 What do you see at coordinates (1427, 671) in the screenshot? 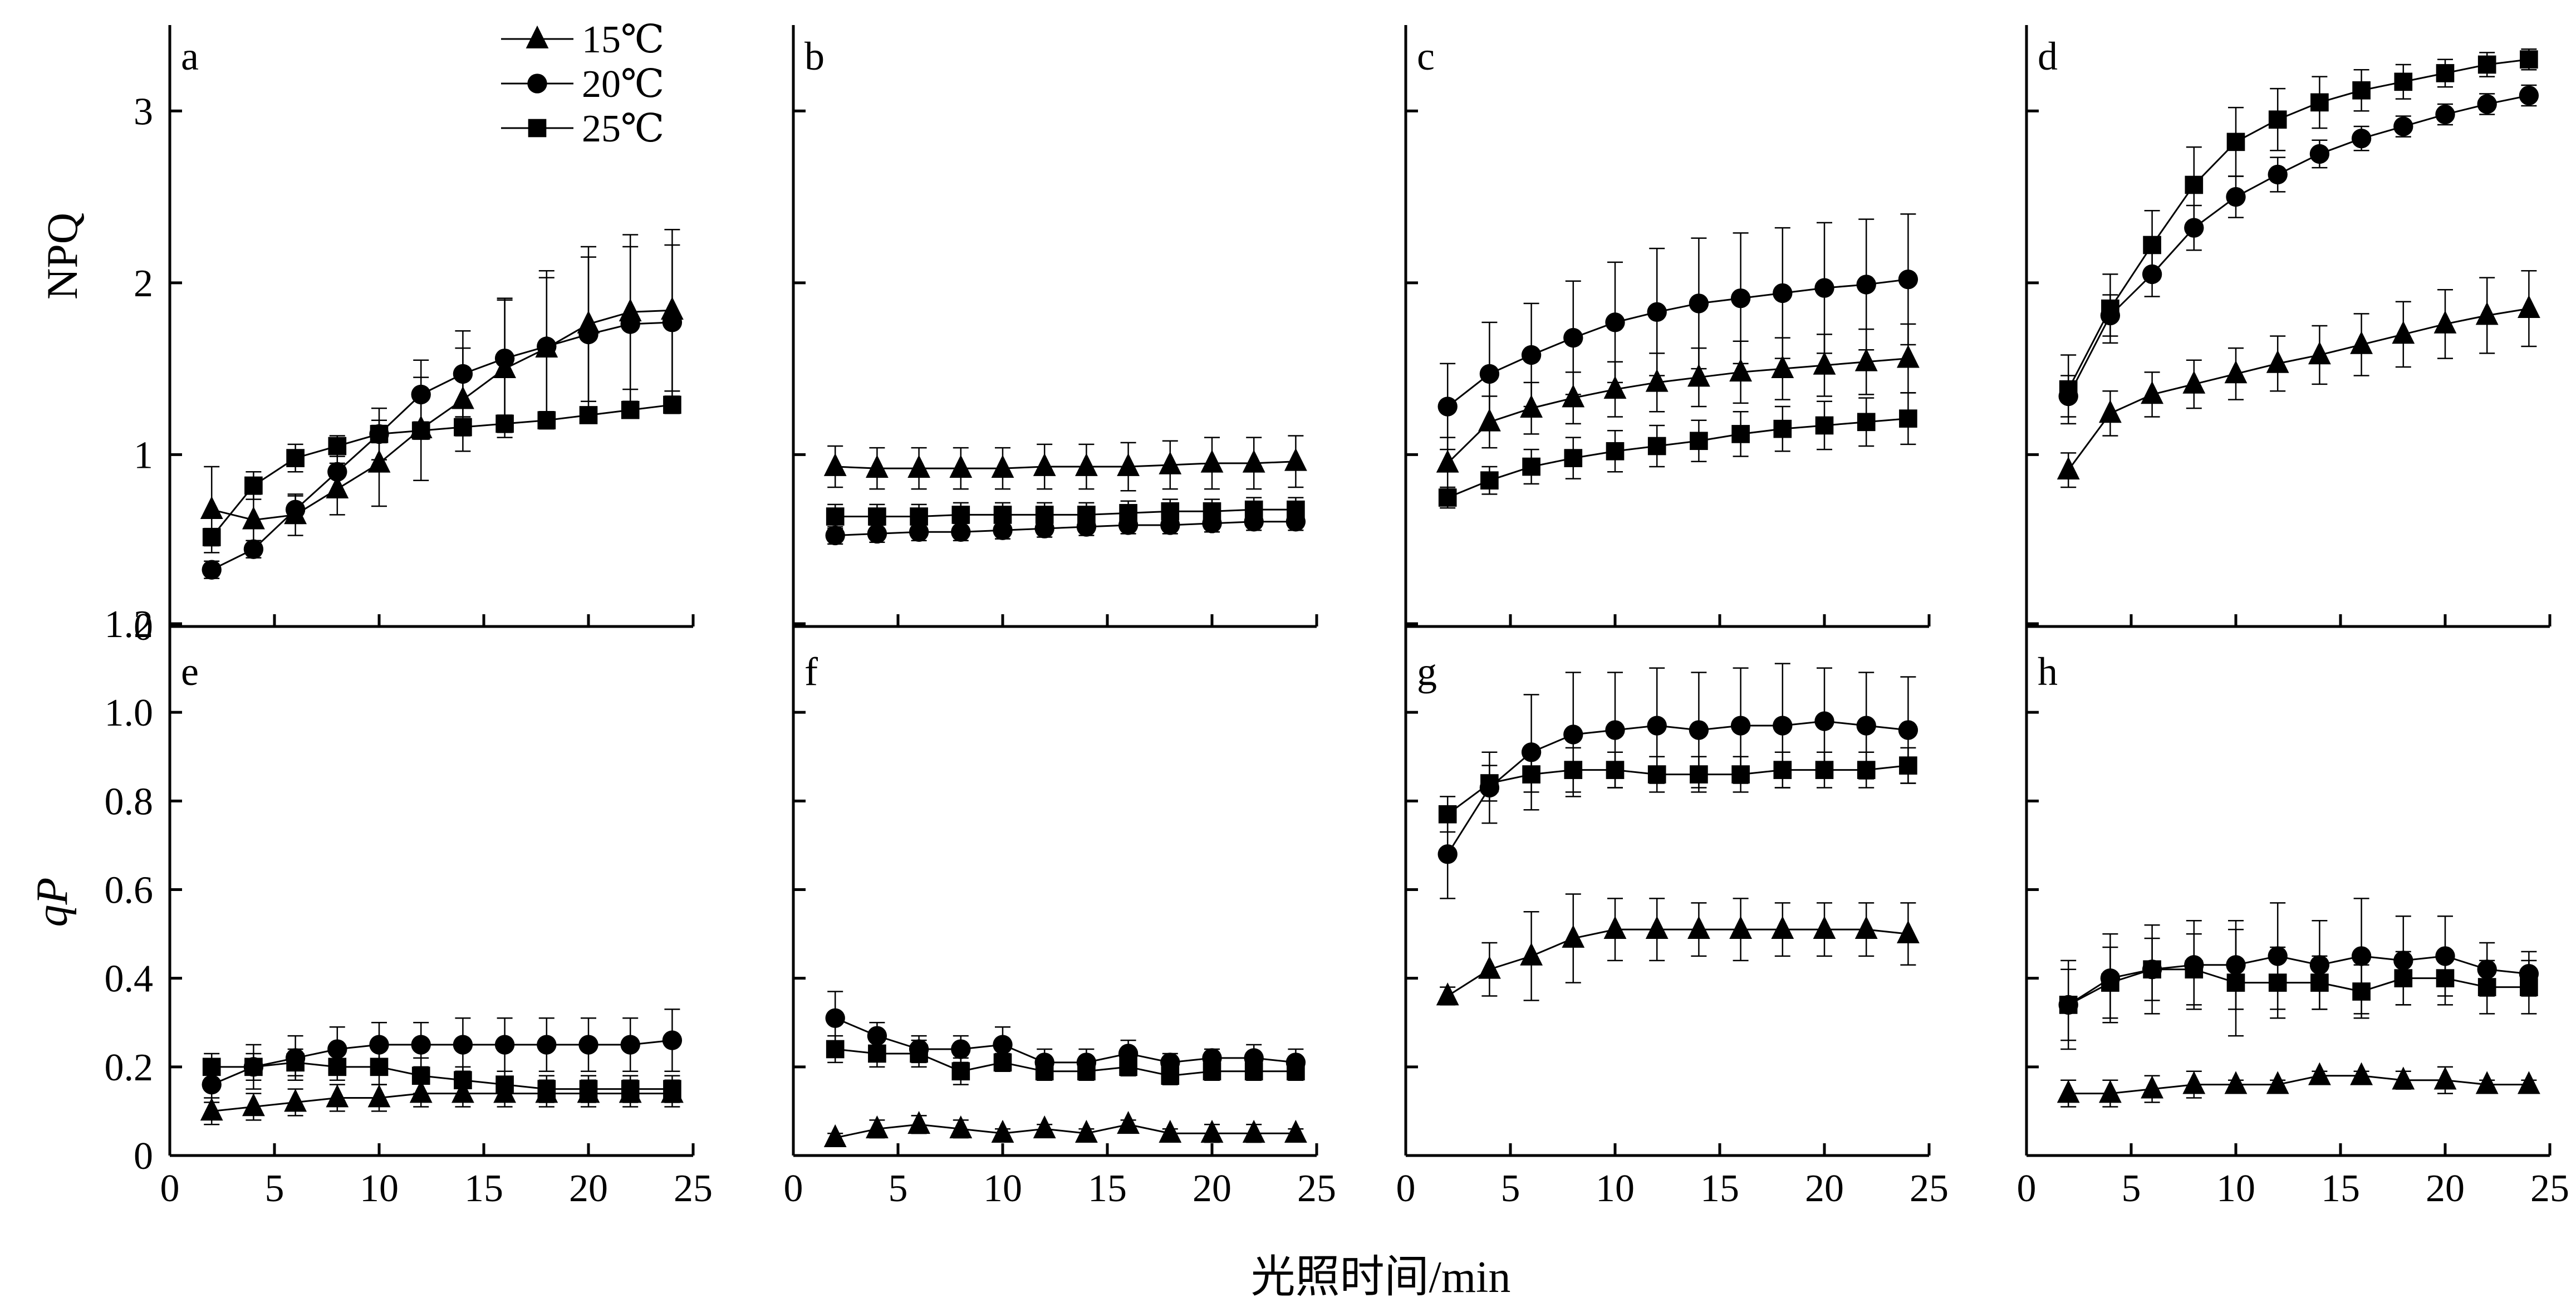
I see `panel-letter-g: g` at bounding box center [1427, 671].